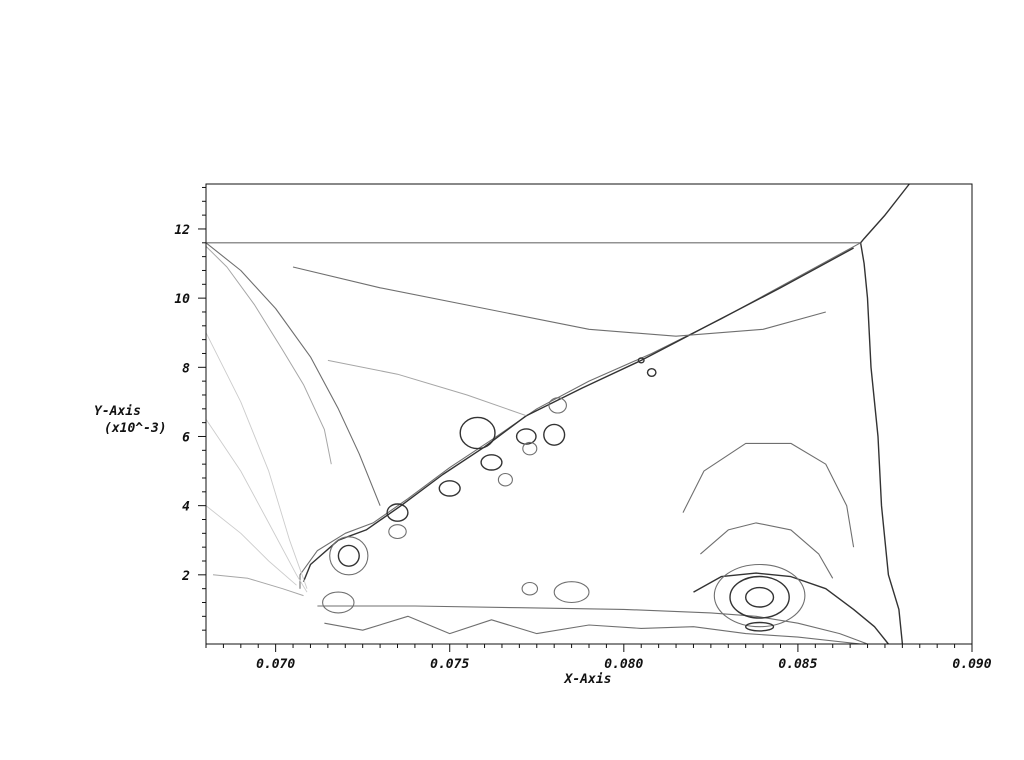 This screenshot has width=1024, height=760. Describe the element at coordinates (186, 368) in the screenshot. I see `y-tick-label: 8` at that location.